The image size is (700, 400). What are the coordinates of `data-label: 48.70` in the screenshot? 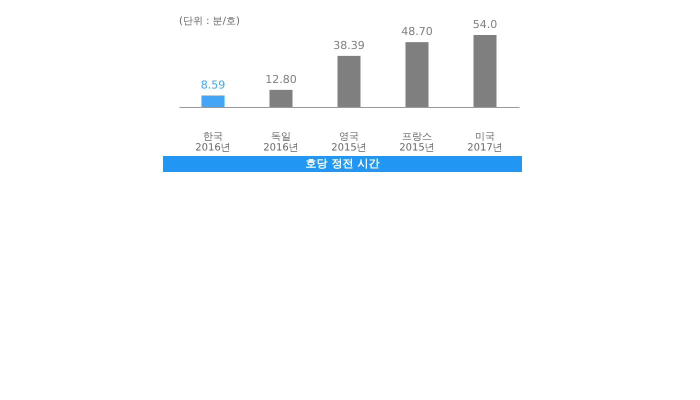 It's located at (417, 31).